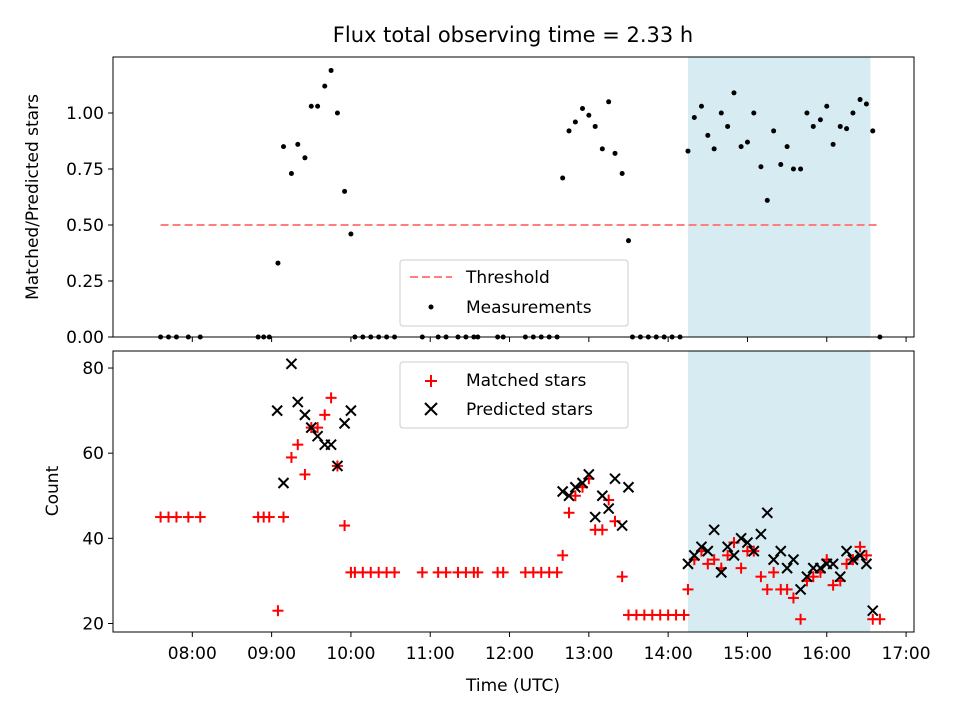 The width and height of the screenshot is (960, 720). What do you see at coordinates (271, 654) in the screenshot?
I see `x-tick-label: 09:00` at bounding box center [271, 654].